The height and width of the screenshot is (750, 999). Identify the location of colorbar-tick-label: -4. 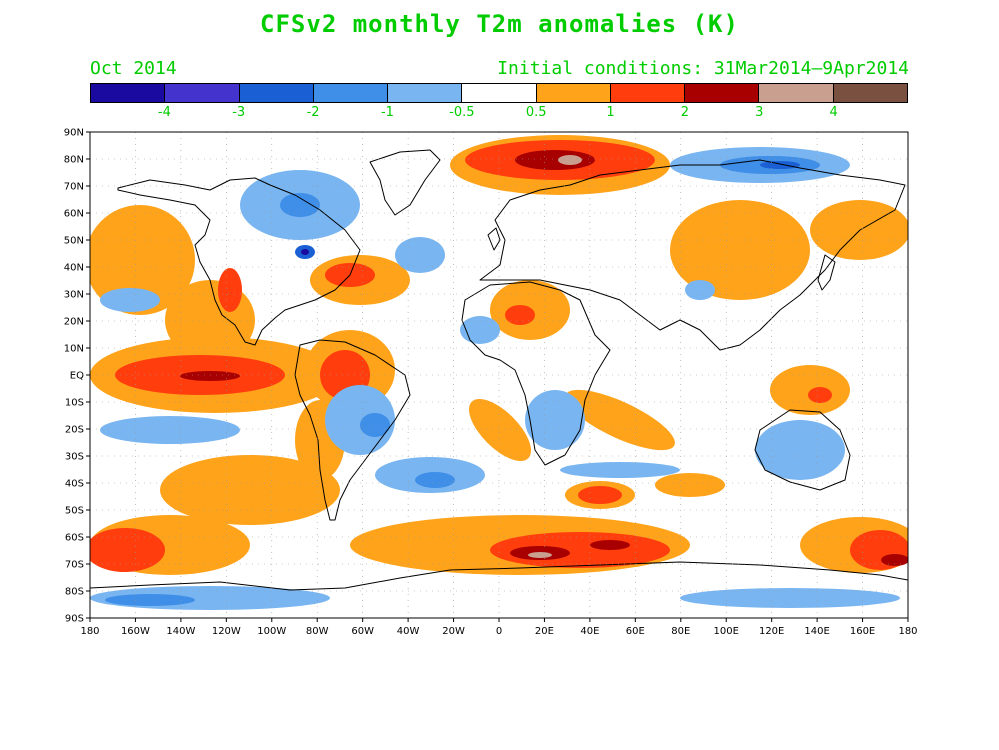
(164, 112).